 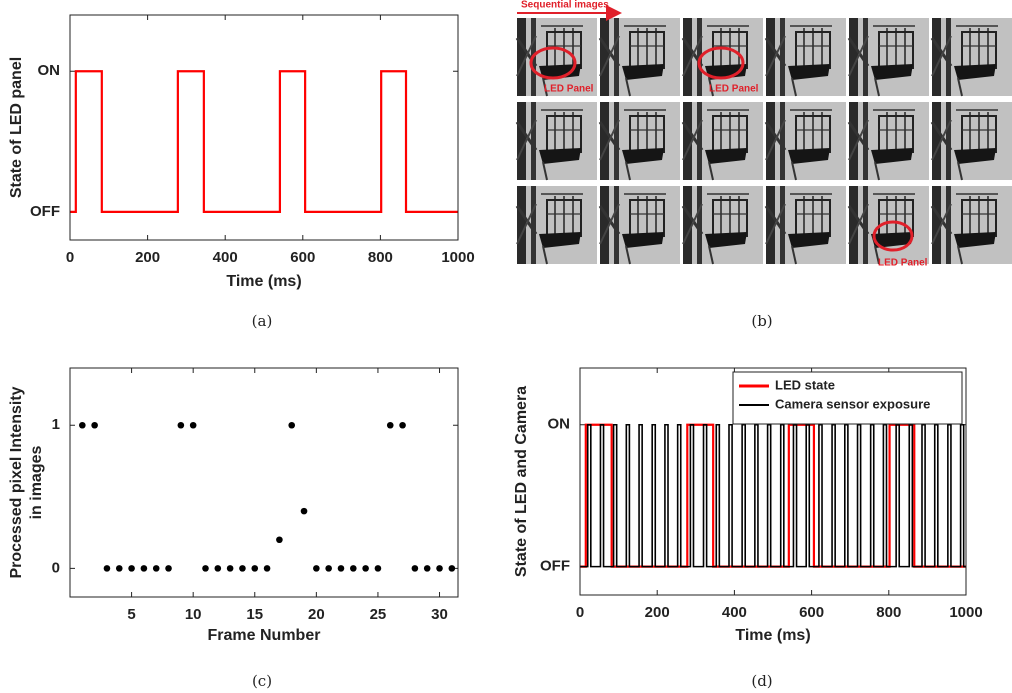 What do you see at coordinates (131, 614) in the screenshot?
I see `x-tick-label: 5` at bounding box center [131, 614].